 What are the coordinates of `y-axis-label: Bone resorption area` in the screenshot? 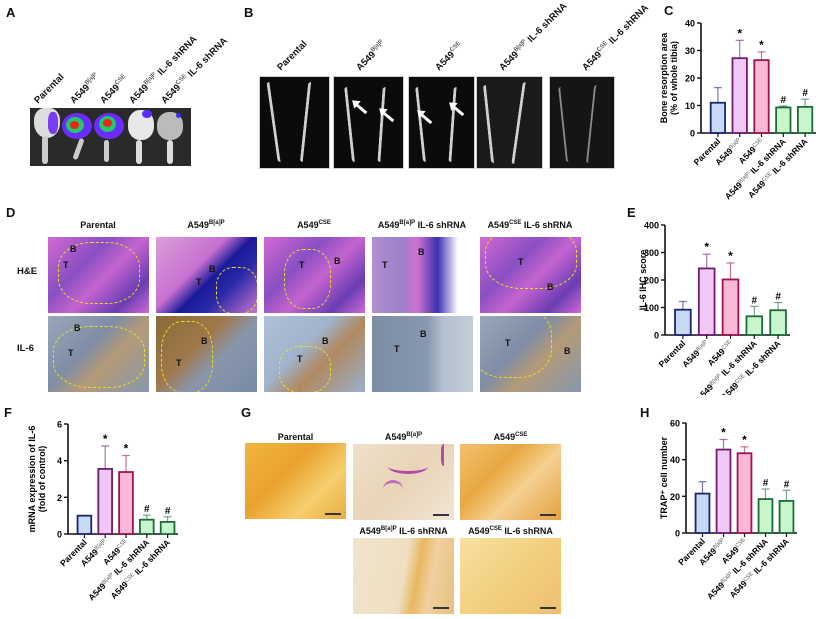 It's located at (664, 78).